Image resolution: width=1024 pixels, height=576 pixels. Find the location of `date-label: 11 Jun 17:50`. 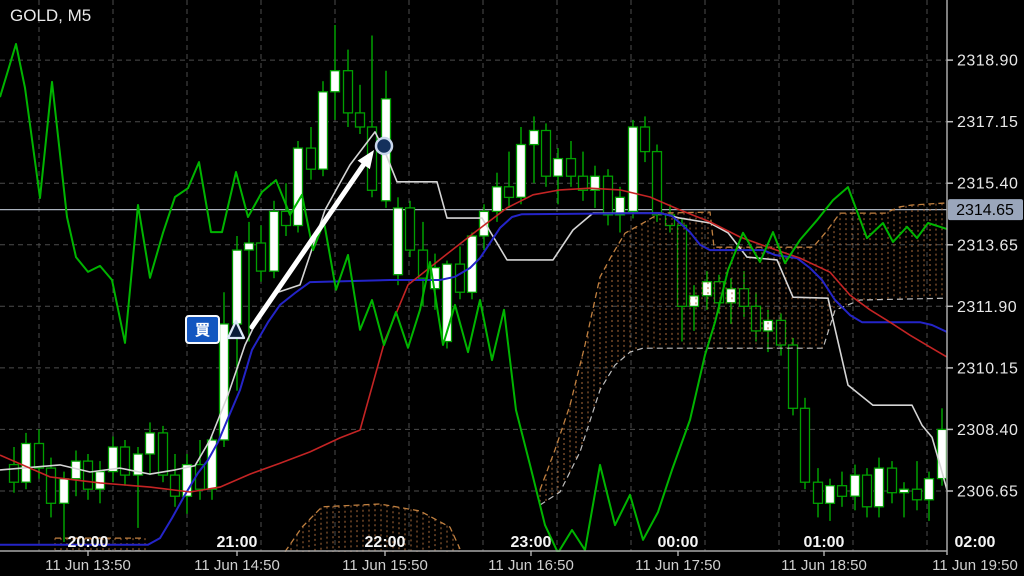

date-label: 11 Jun 17:50 is located at coordinates (678, 565).